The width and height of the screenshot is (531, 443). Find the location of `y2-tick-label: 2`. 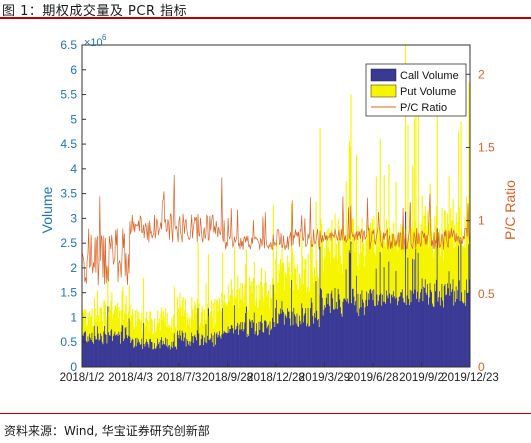

y2-tick-label: 2 is located at coordinates (481, 74).